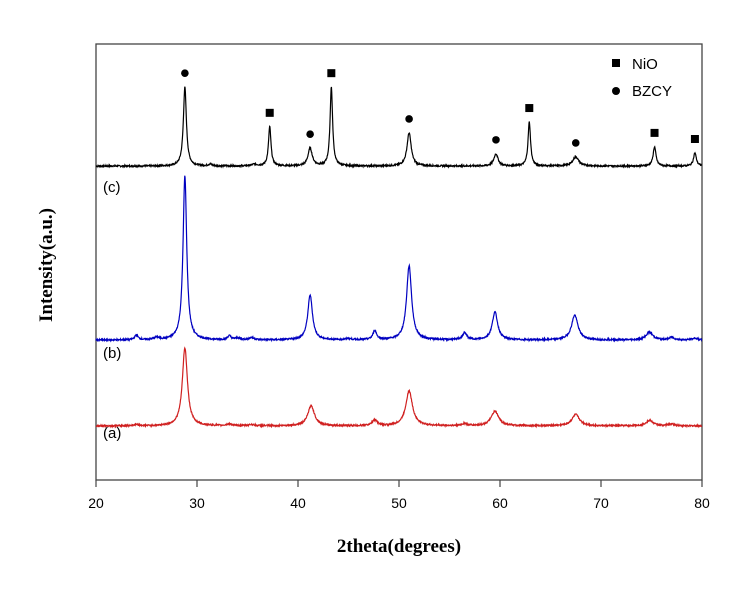 This screenshot has height=593, width=748. I want to click on phase-markers, so click(440, 108).